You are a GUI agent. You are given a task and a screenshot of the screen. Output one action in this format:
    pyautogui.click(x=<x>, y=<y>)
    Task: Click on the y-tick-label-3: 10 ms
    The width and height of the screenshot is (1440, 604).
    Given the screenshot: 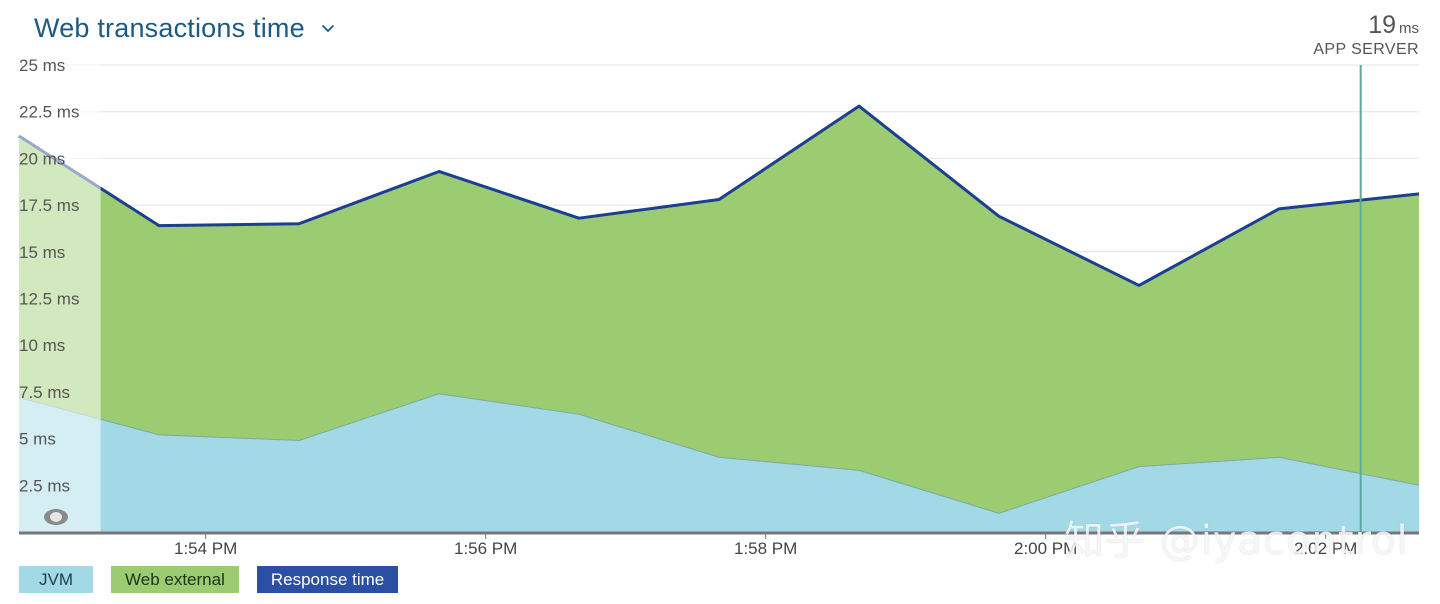 What is the action you would take?
    pyautogui.click(x=42, y=345)
    